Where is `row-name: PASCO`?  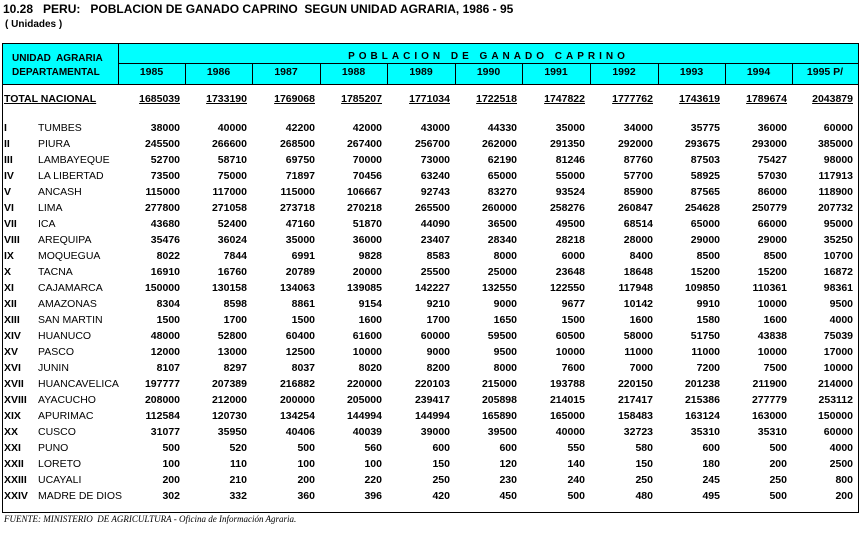
row-name: PASCO is located at coordinates (56, 352).